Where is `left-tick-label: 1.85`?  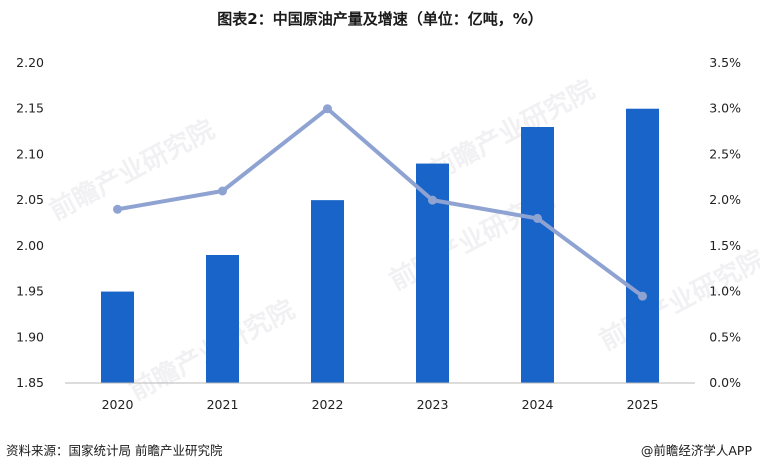 left-tick-label: 1.85 is located at coordinates (30, 382).